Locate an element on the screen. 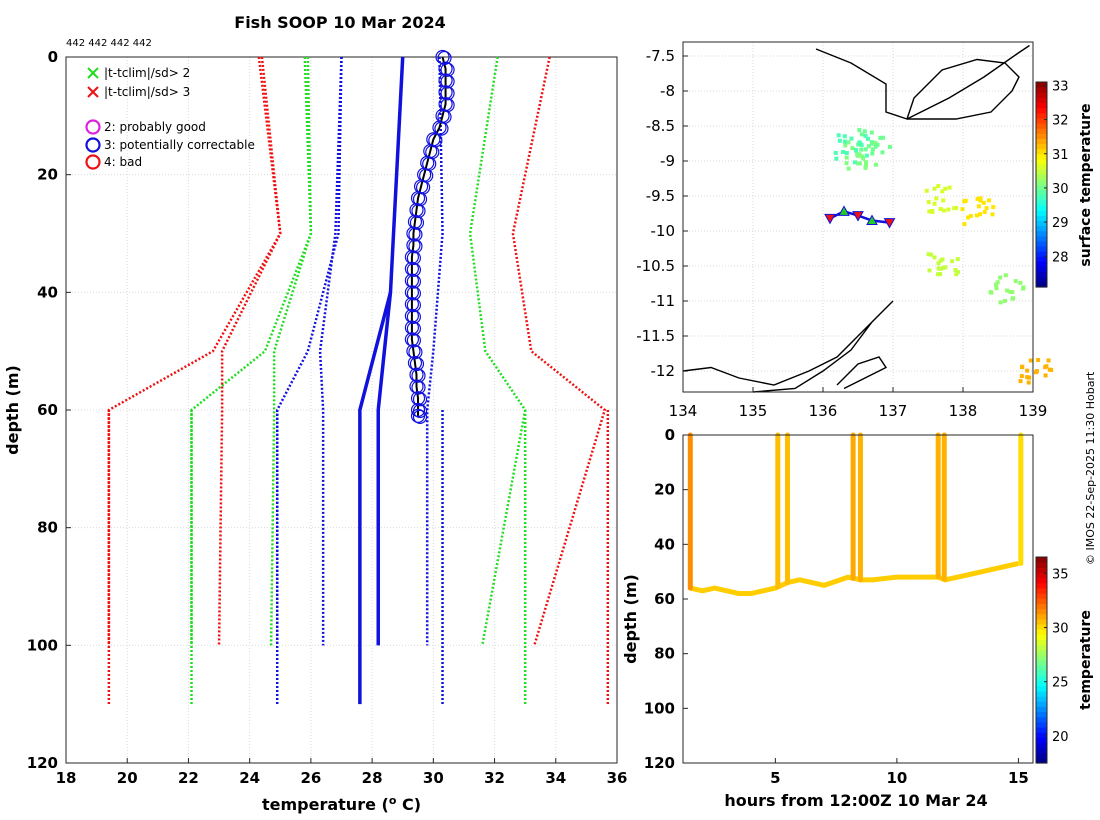 This screenshot has height=820, width=1100. profile-xtick-label: 28 is located at coordinates (372, 778).